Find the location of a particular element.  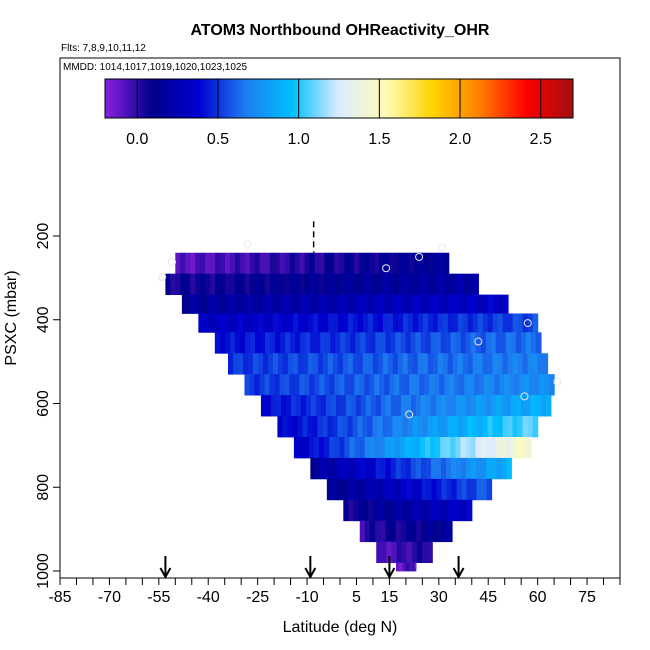

down-arrow-icon is located at coordinates (458, 568).